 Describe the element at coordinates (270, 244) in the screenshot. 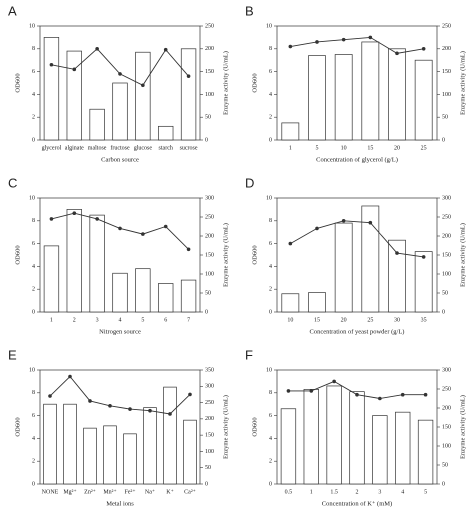

I see `y-tick-label: 6` at that location.